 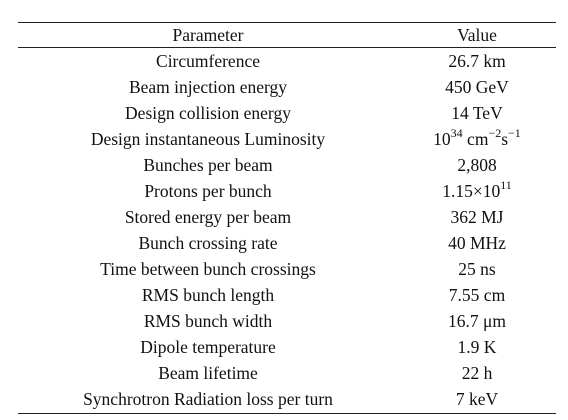 I want to click on value-text: s, so click(x=505, y=139).